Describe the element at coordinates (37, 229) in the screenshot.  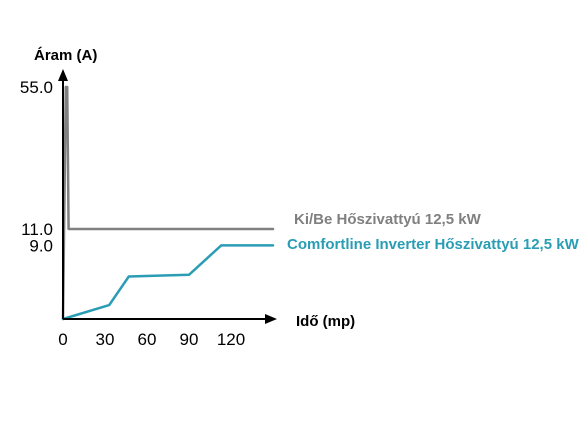
I see `y-tick-label-11.0: 11.0` at that location.